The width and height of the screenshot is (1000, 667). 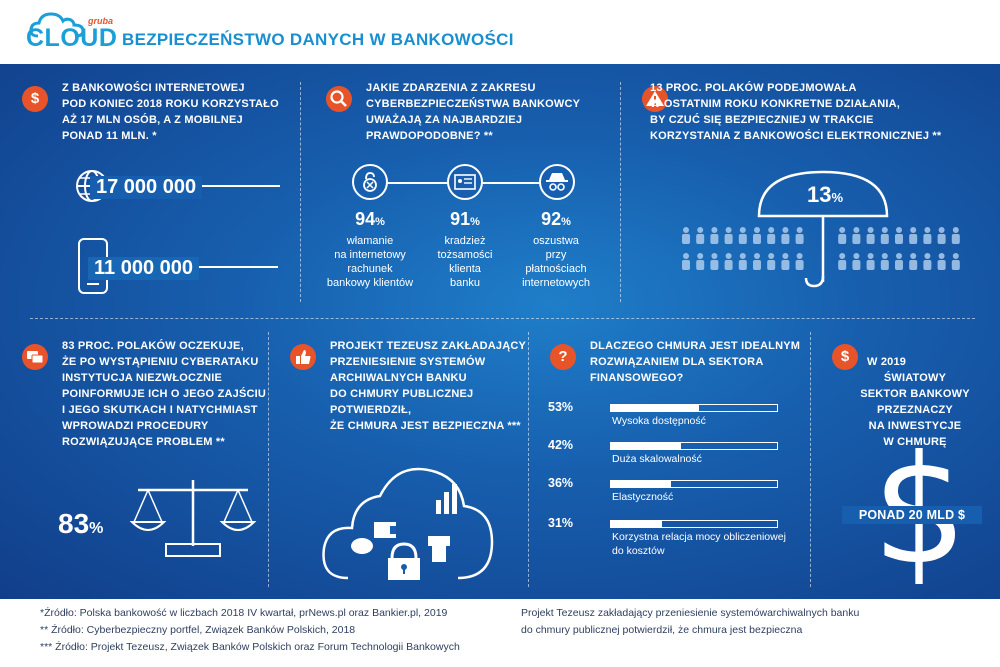 What do you see at coordinates (561, 523) in the screenshot?
I see `bar-percent: 31%` at bounding box center [561, 523].